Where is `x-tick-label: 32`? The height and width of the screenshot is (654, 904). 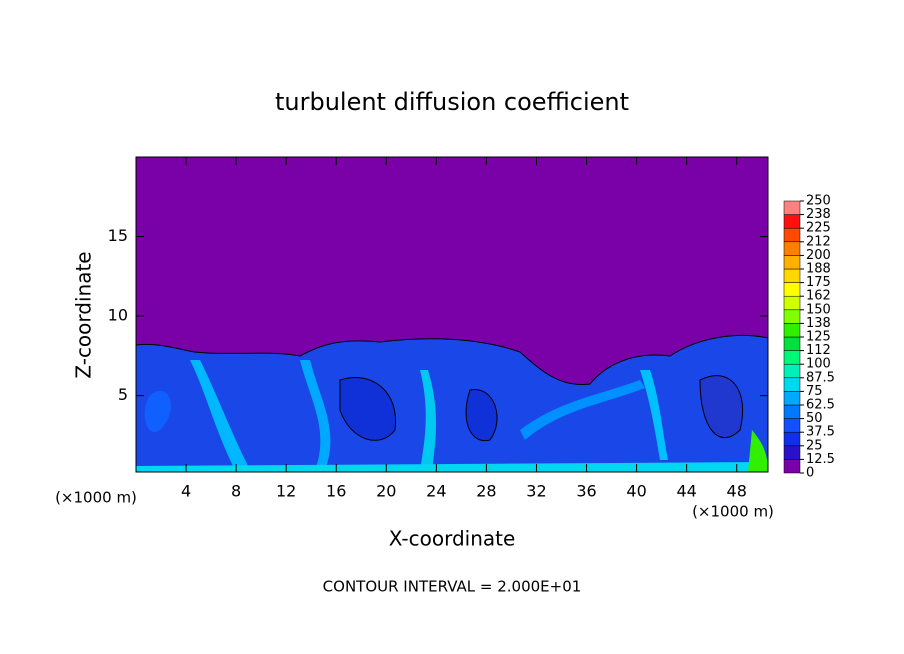 x-tick-label: 32 is located at coordinates (536, 491).